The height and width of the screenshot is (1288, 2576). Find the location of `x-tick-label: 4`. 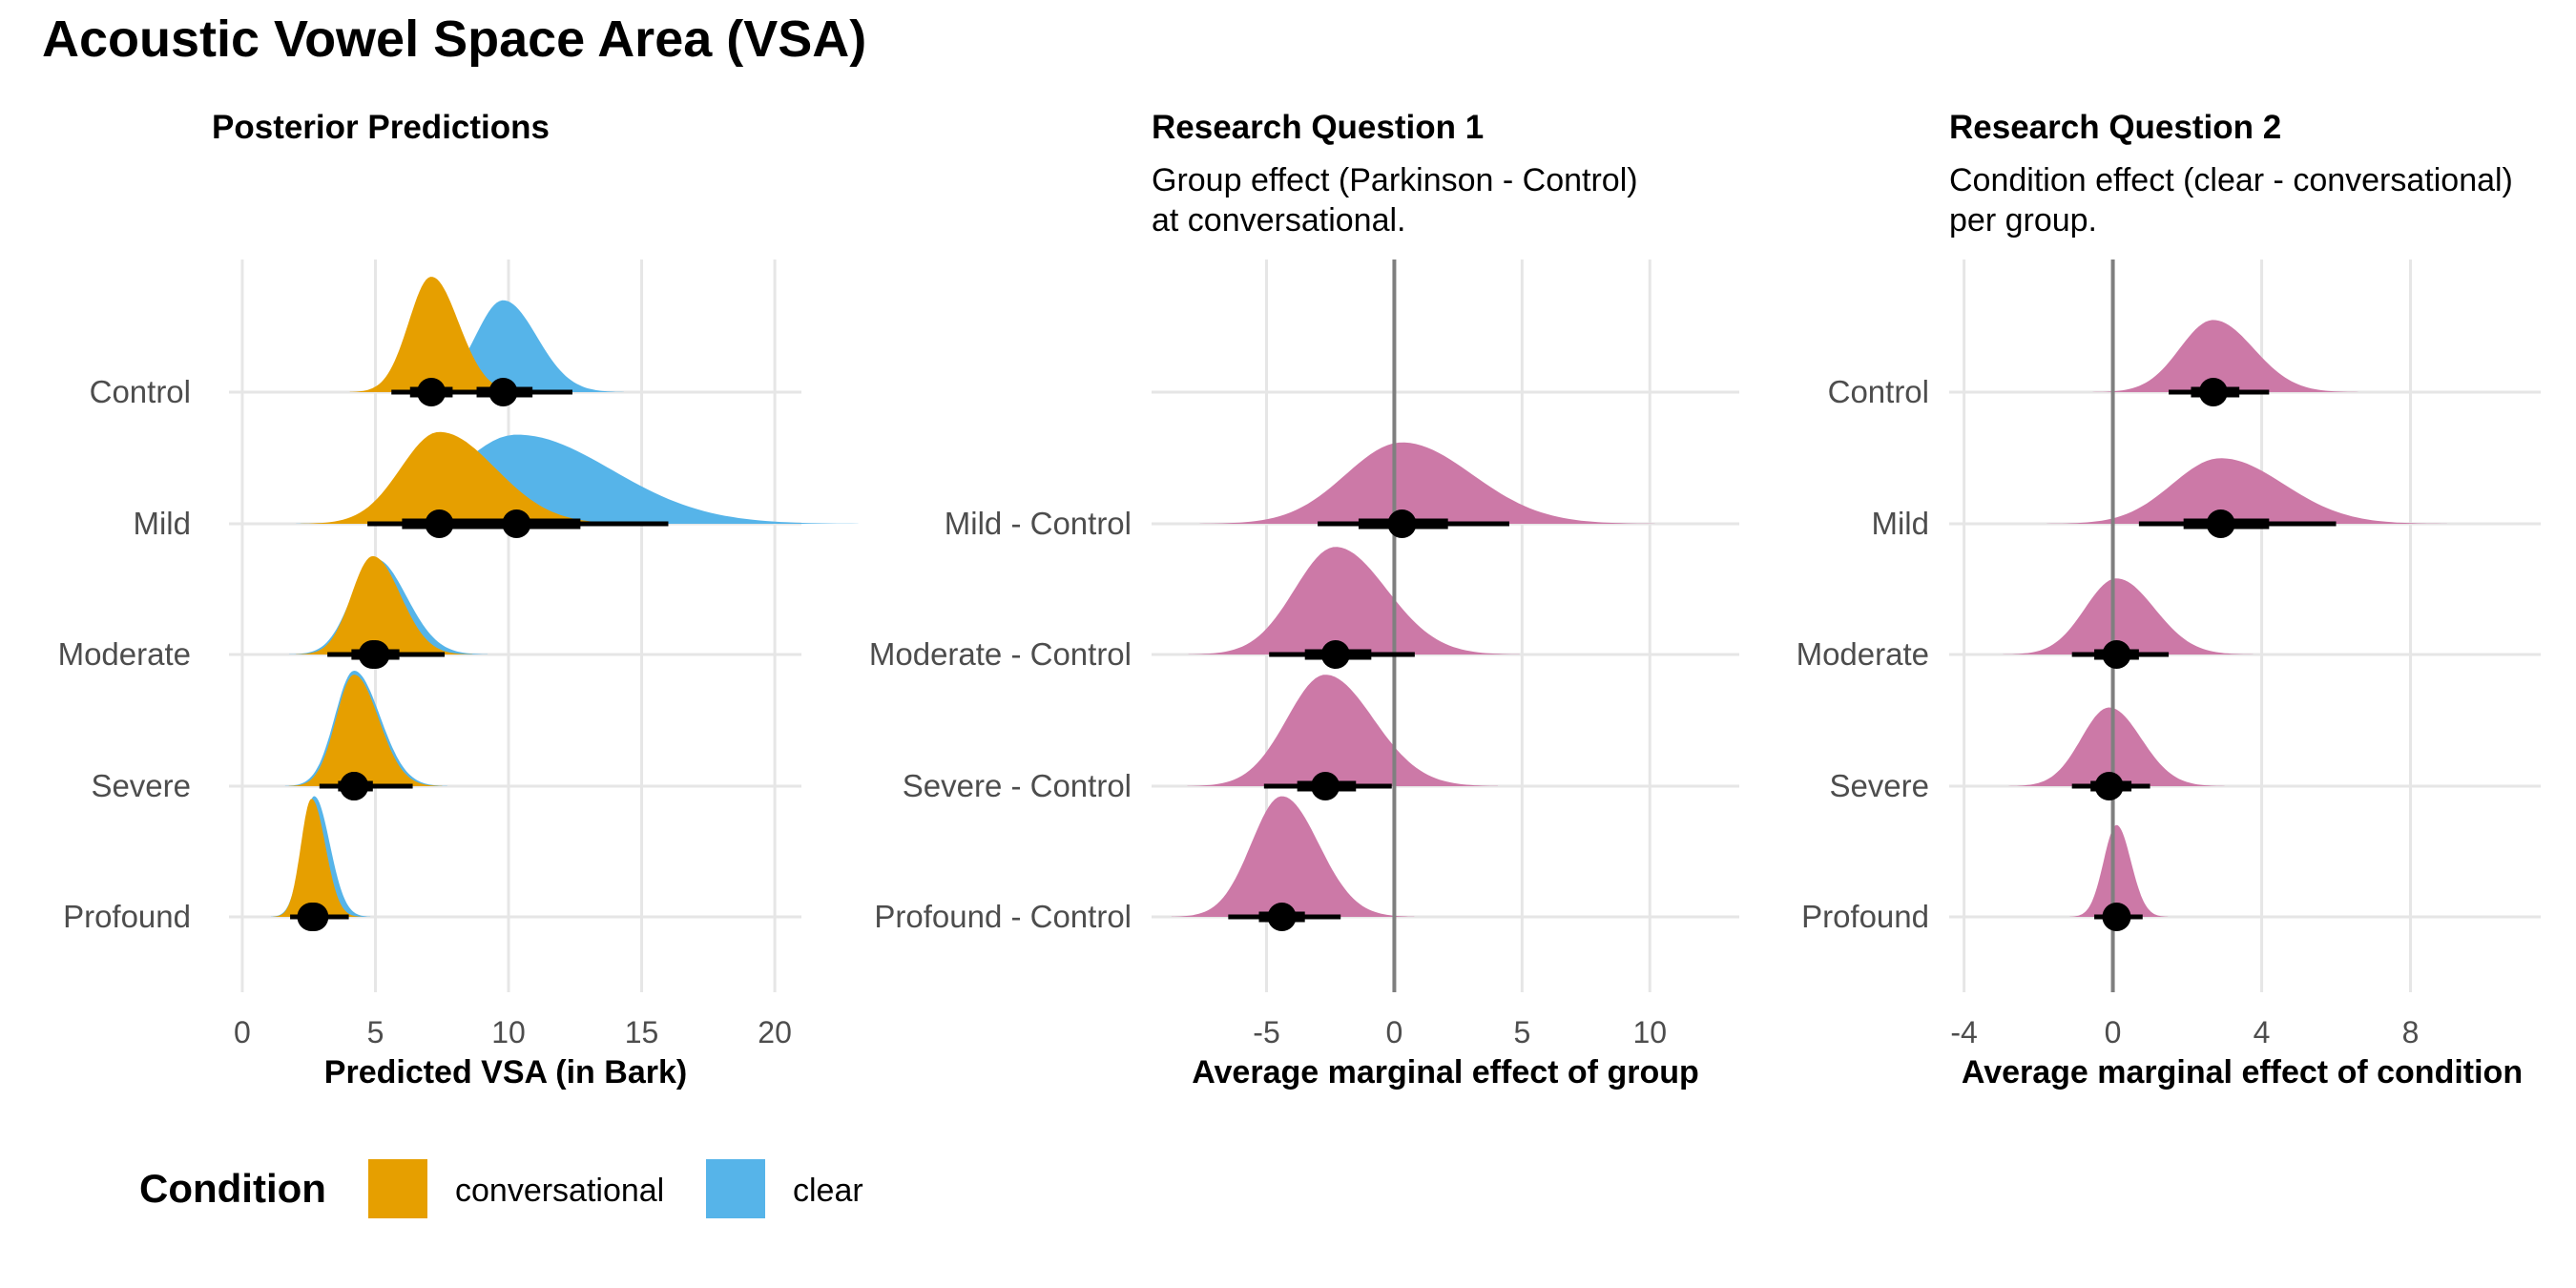

x-tick-label: 4 is located at coordinates (2262, 1032).